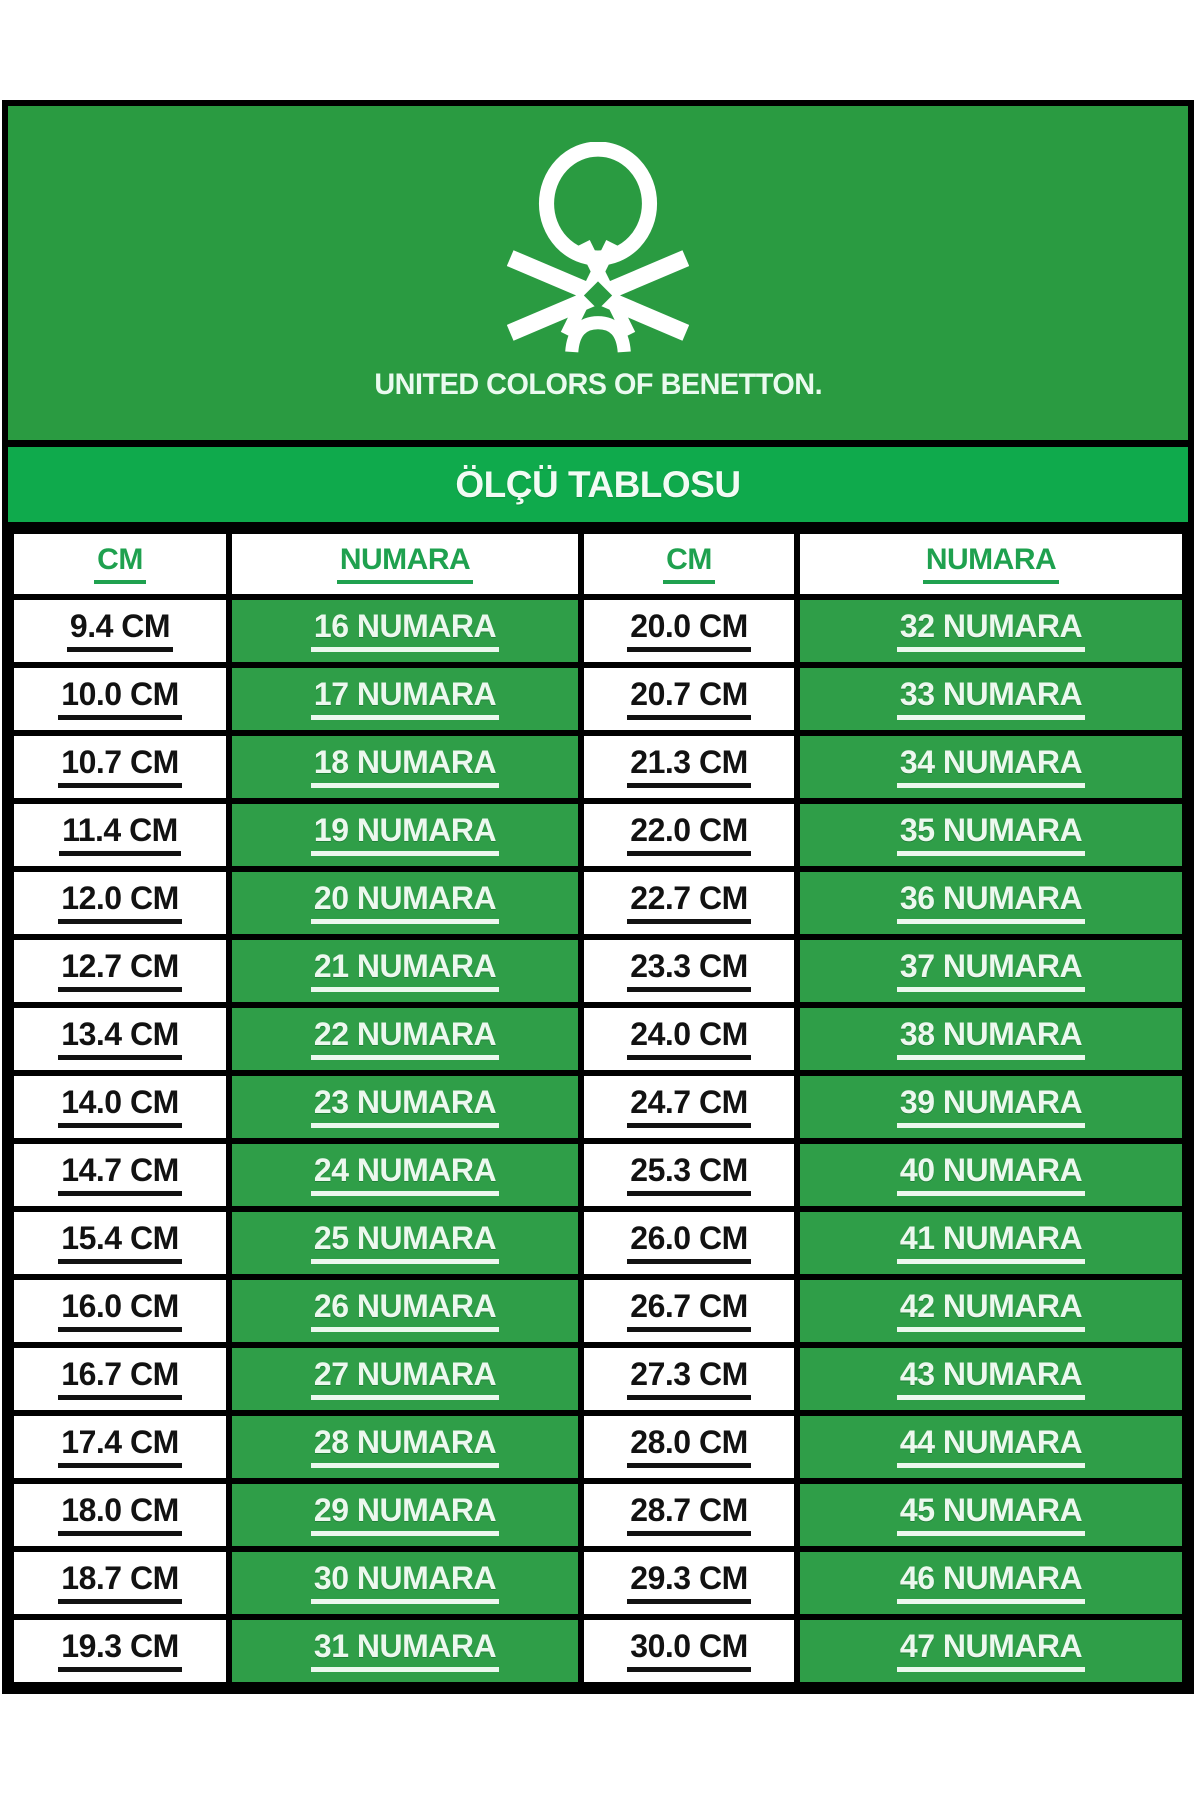 Image resolution: width=1200 pixels, height=1800 pixels. What do you see at coordinates (120, 971) in the screenshot?
I see `cm-value-cell: 12.7 CM` at bounding box center [120, 971].